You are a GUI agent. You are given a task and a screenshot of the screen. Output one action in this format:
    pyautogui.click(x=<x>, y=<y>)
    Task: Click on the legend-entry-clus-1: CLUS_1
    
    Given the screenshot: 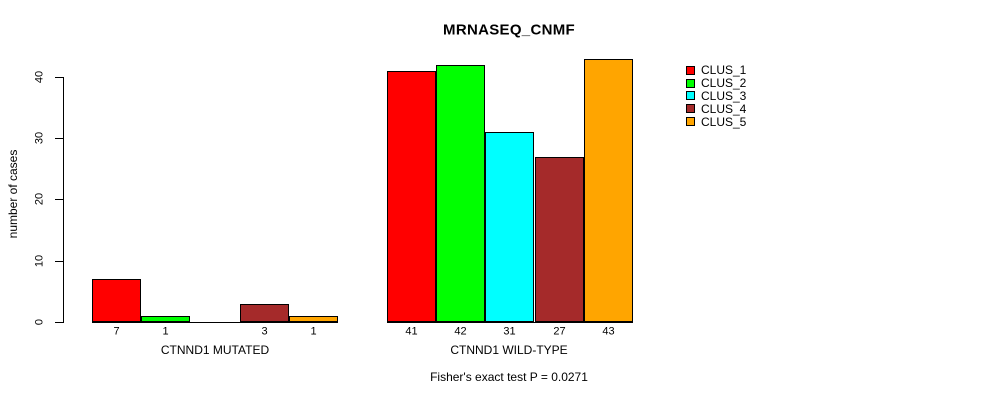 What is the action you would take?
    pyautogui.click(x=716, y=70)
    